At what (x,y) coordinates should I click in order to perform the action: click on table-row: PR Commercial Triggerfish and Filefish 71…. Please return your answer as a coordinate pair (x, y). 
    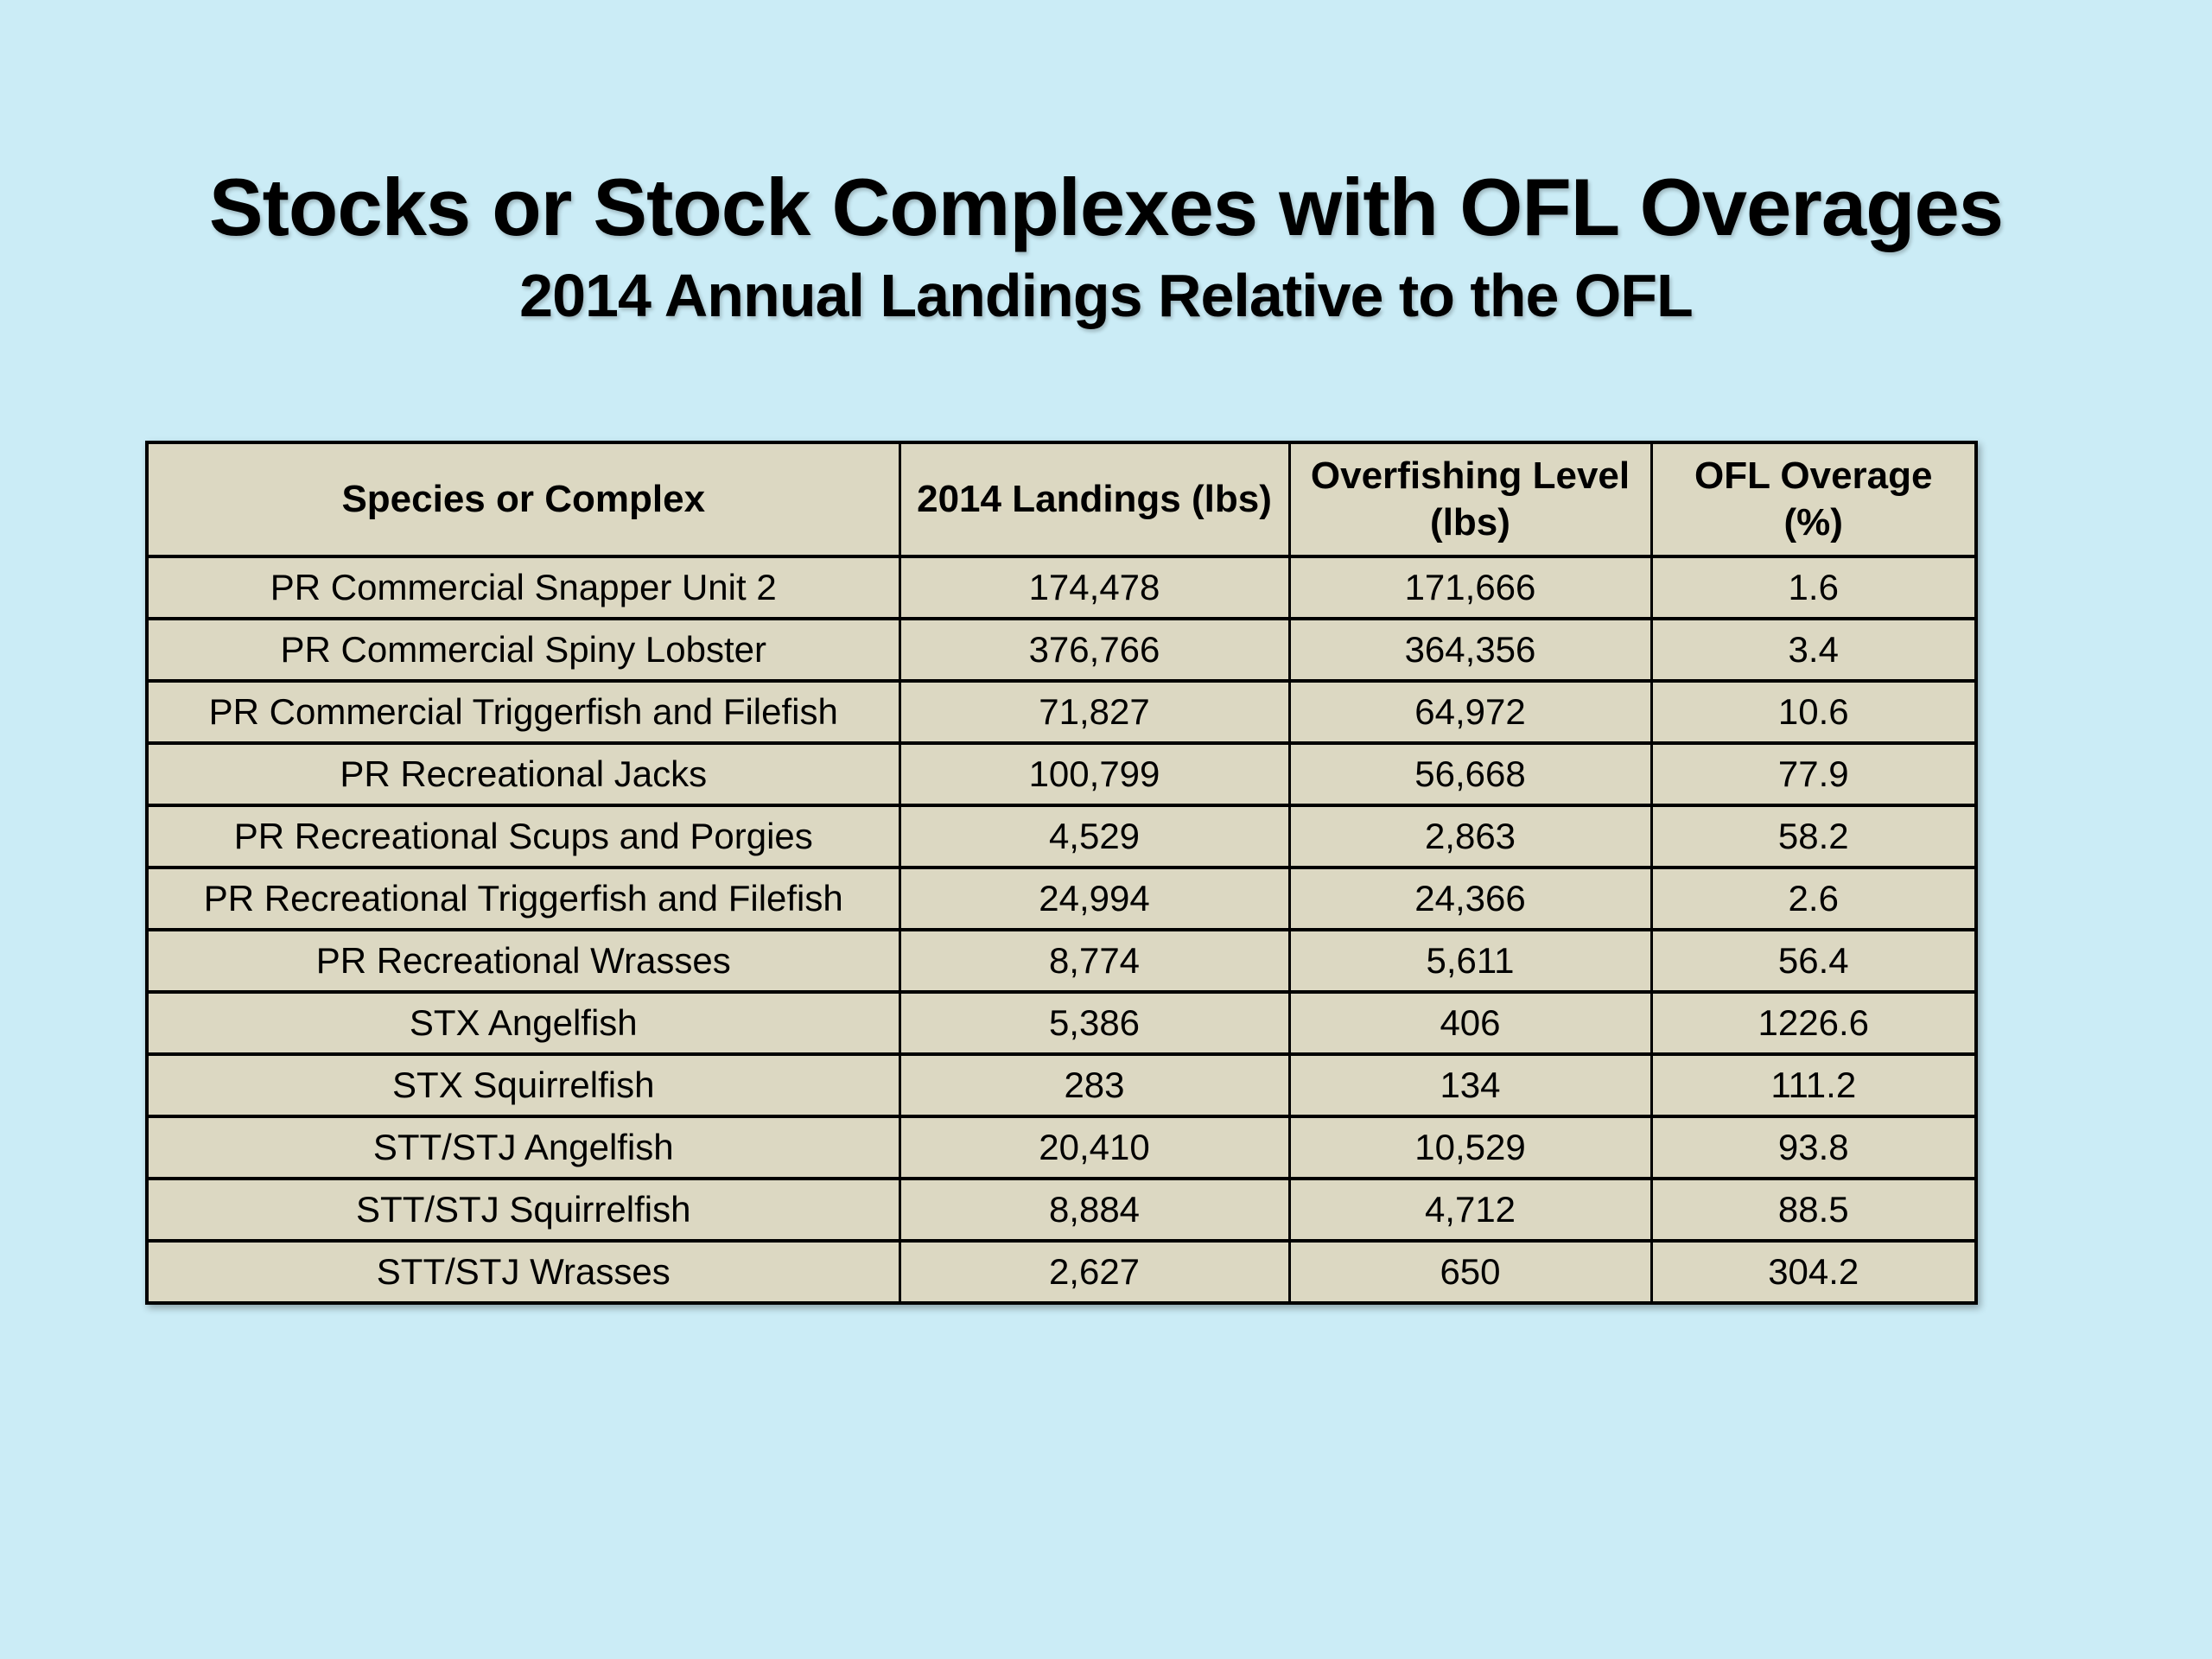
    Looking at the image, I should click on (1061, 712).